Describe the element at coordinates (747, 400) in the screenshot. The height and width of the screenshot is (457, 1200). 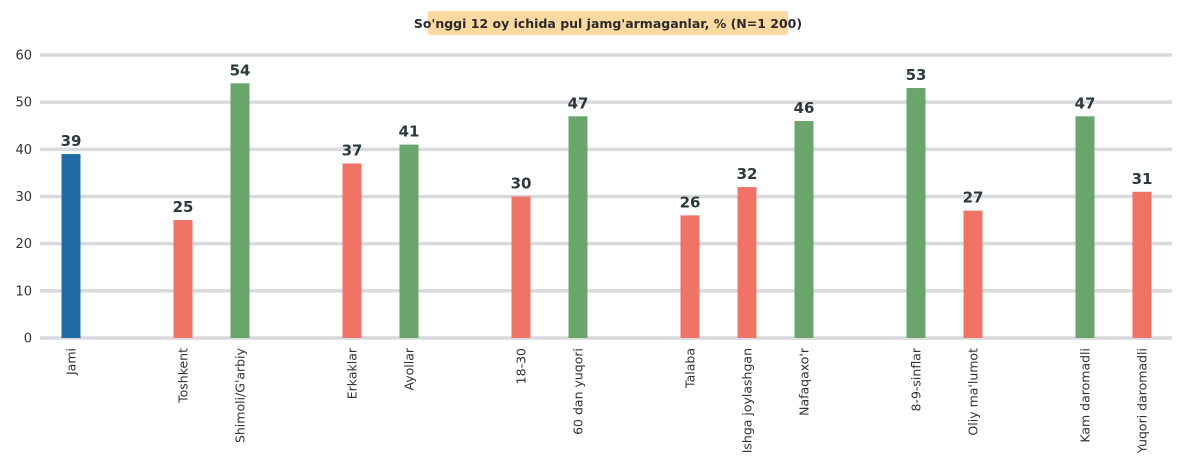
I see `x-tick-label: Ishga joylashgan` at that location.